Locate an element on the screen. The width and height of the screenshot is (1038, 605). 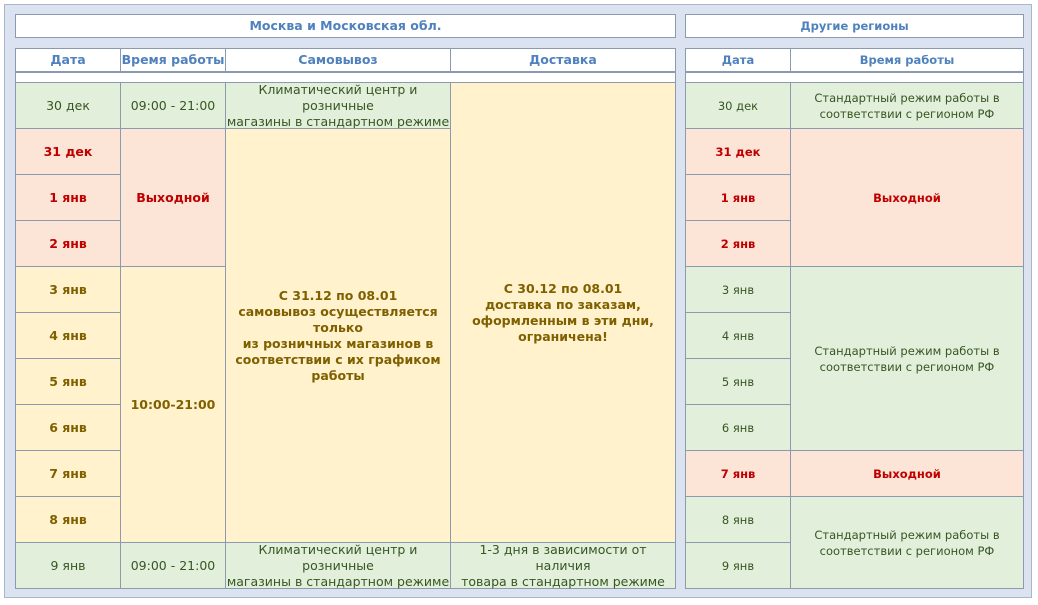
section-title: Другие регионы is located at coordinates (854, 26).